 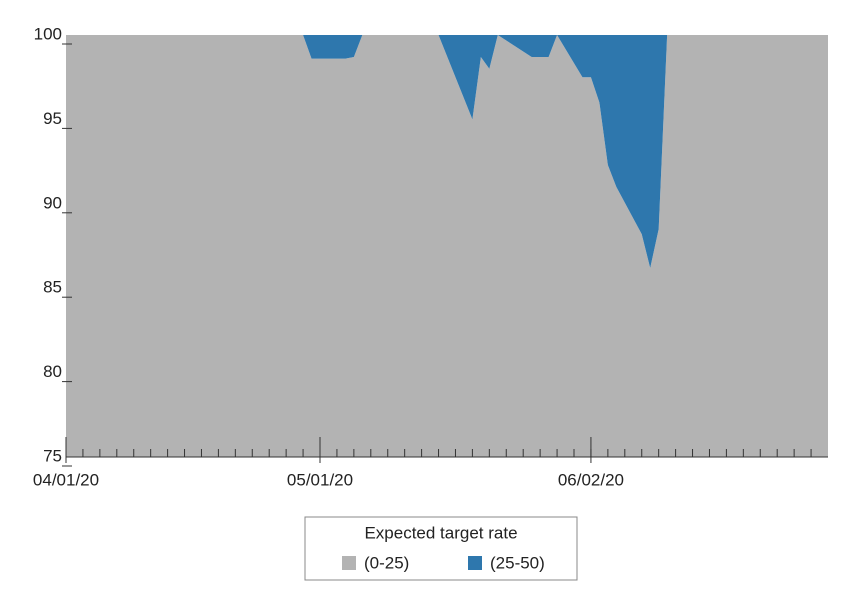 What do you see at coordinates (320, 479) in the screenshot?
I see `x-tick-label: 05/01/20` at bounding box center [320, 479].